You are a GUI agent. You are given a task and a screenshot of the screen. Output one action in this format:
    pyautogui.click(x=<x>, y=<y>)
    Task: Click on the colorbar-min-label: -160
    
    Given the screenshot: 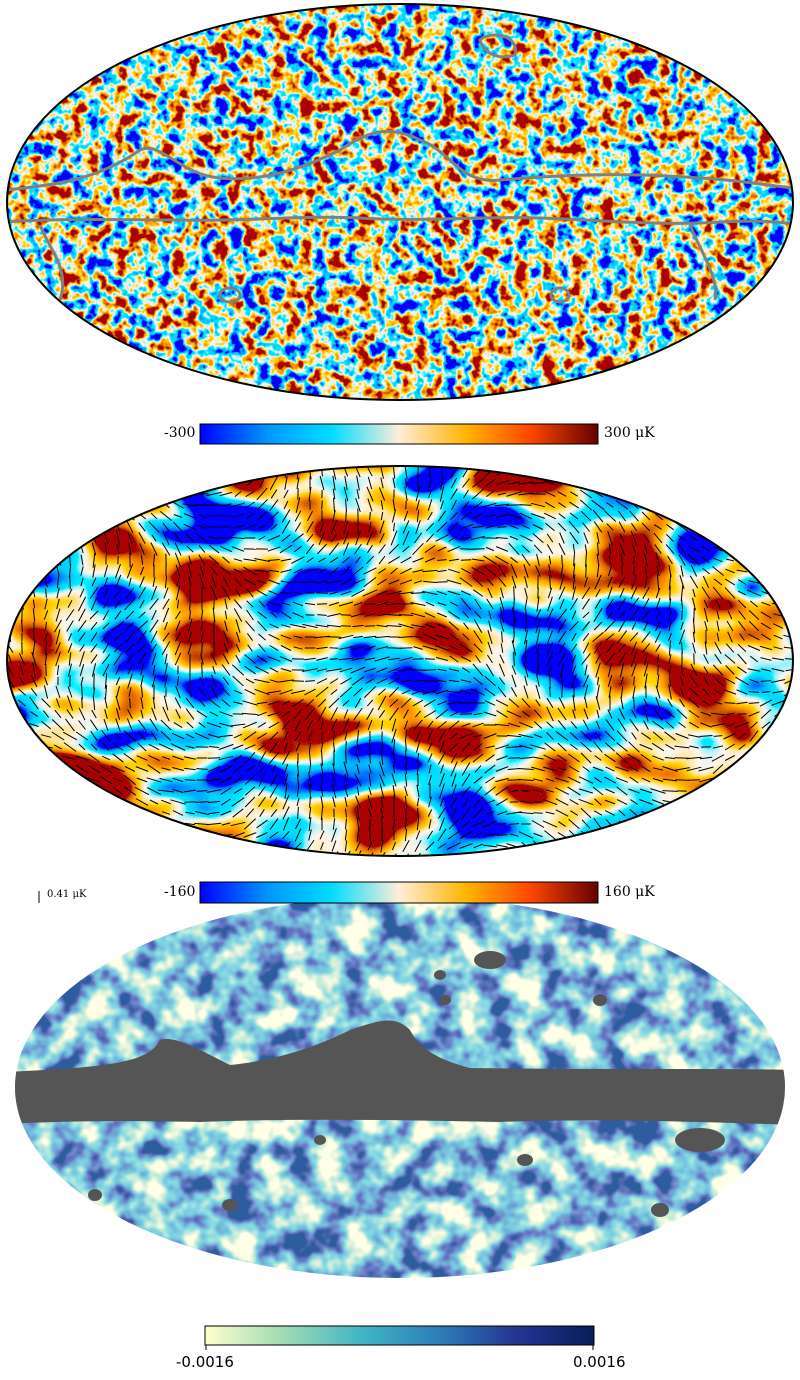 What is the action you would take?
    pyautogui.click(x=180, y=892)
    